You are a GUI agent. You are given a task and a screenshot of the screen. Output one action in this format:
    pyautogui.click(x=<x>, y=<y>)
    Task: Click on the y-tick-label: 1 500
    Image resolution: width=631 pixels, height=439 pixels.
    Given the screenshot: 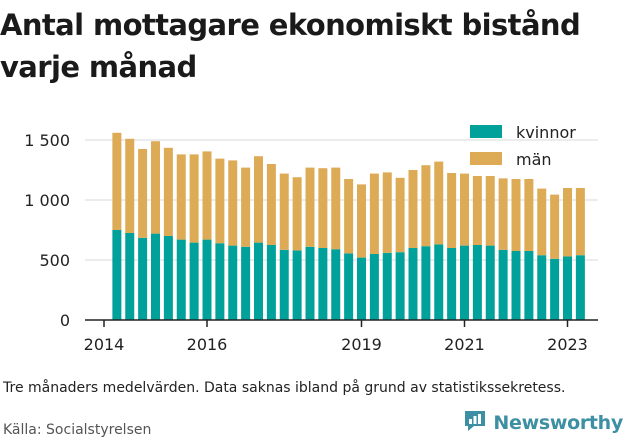 What is the action you would take?
    pyautogui.click(x=47, y=140)
    